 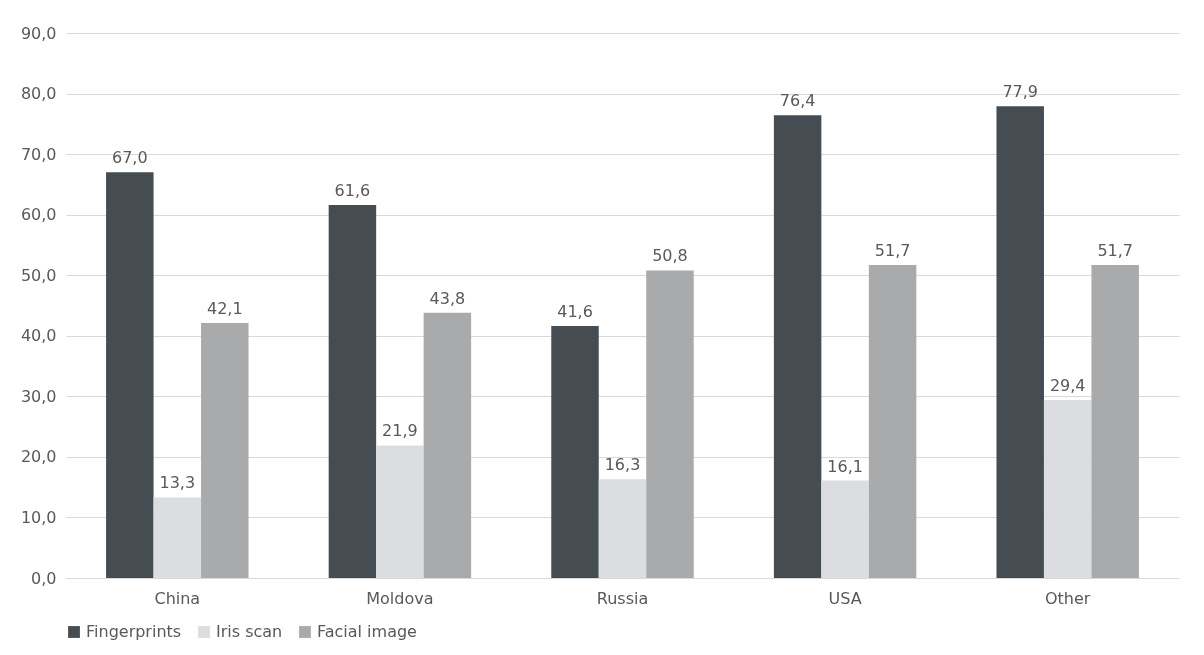 I want to click on data-label: 76,4, so click(x=797, y=101).